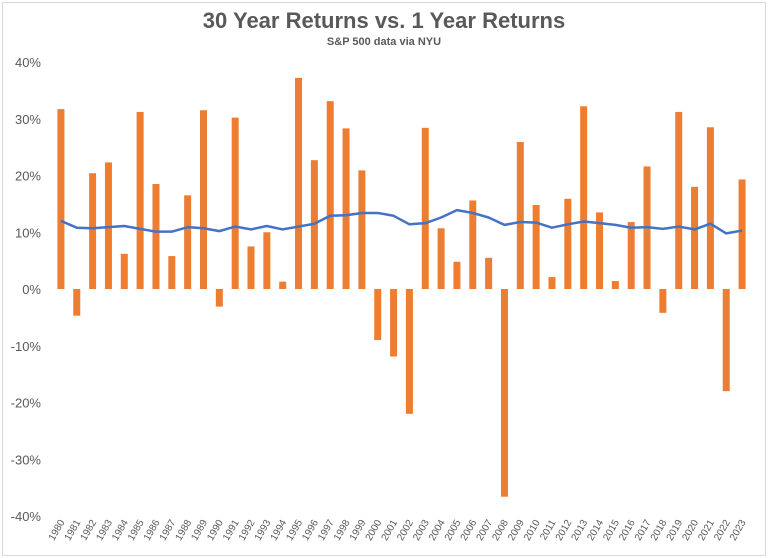 The height and width of the screenshot is (558, 768). I want to click on bar-2005, so click(457, 275).